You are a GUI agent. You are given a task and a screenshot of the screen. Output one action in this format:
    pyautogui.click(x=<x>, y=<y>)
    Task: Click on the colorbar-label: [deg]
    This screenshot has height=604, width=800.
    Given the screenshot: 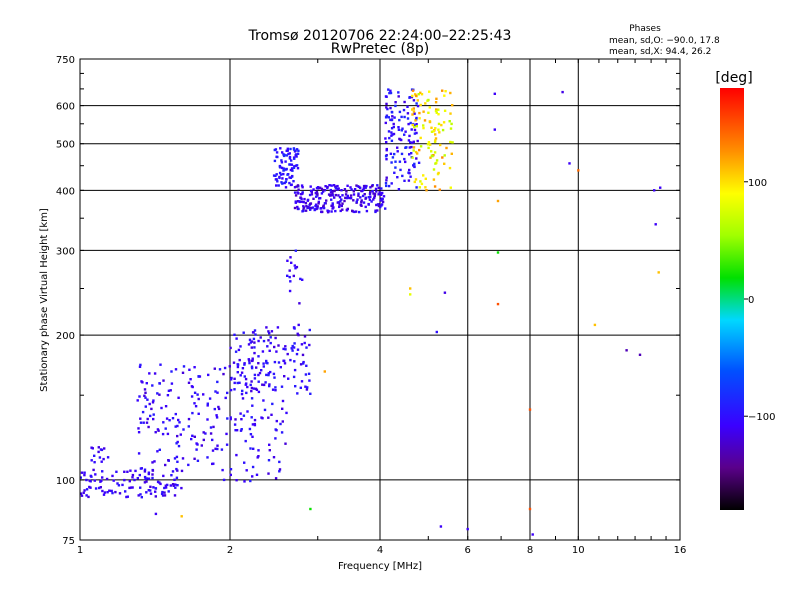 What is the action you would take?
    pyautogui.click(x=733, y=78)
    